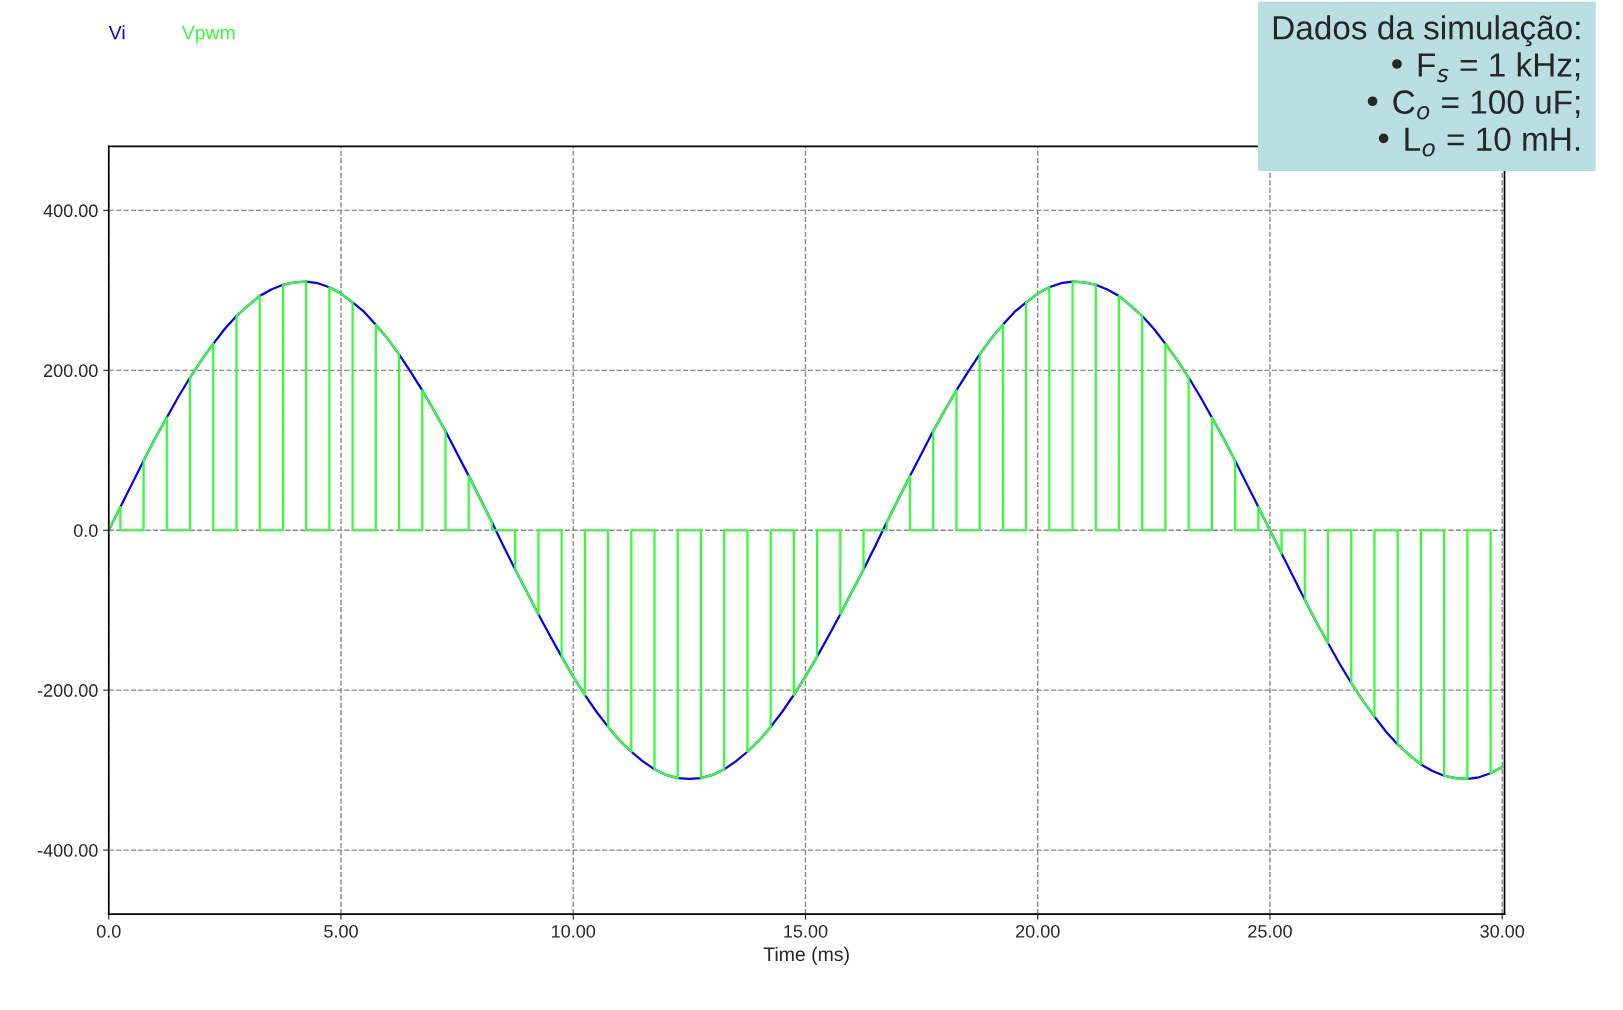 Image resolution: width=1623 pixels, height=1010 pixels. What do you see at coordinates (1473, 105) in the screenshot?
I see `text: • C$_{o}$ = 100 uF;` at bounding box center [1473, 105].